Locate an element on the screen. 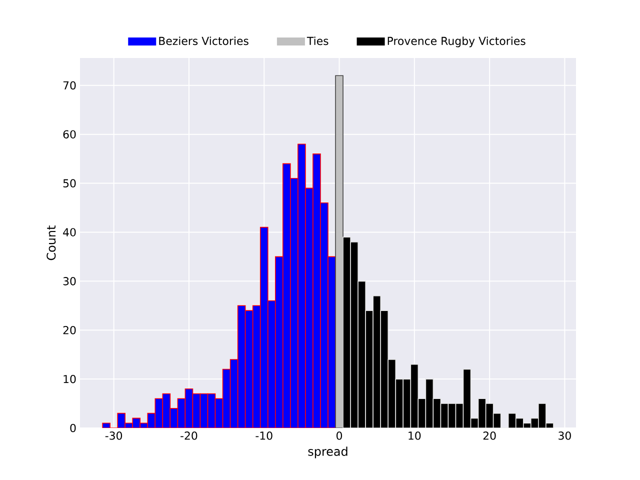 The width and height of the screenshot is (640, 480). y-axis-title: Count is located at coordinates (51, 243).